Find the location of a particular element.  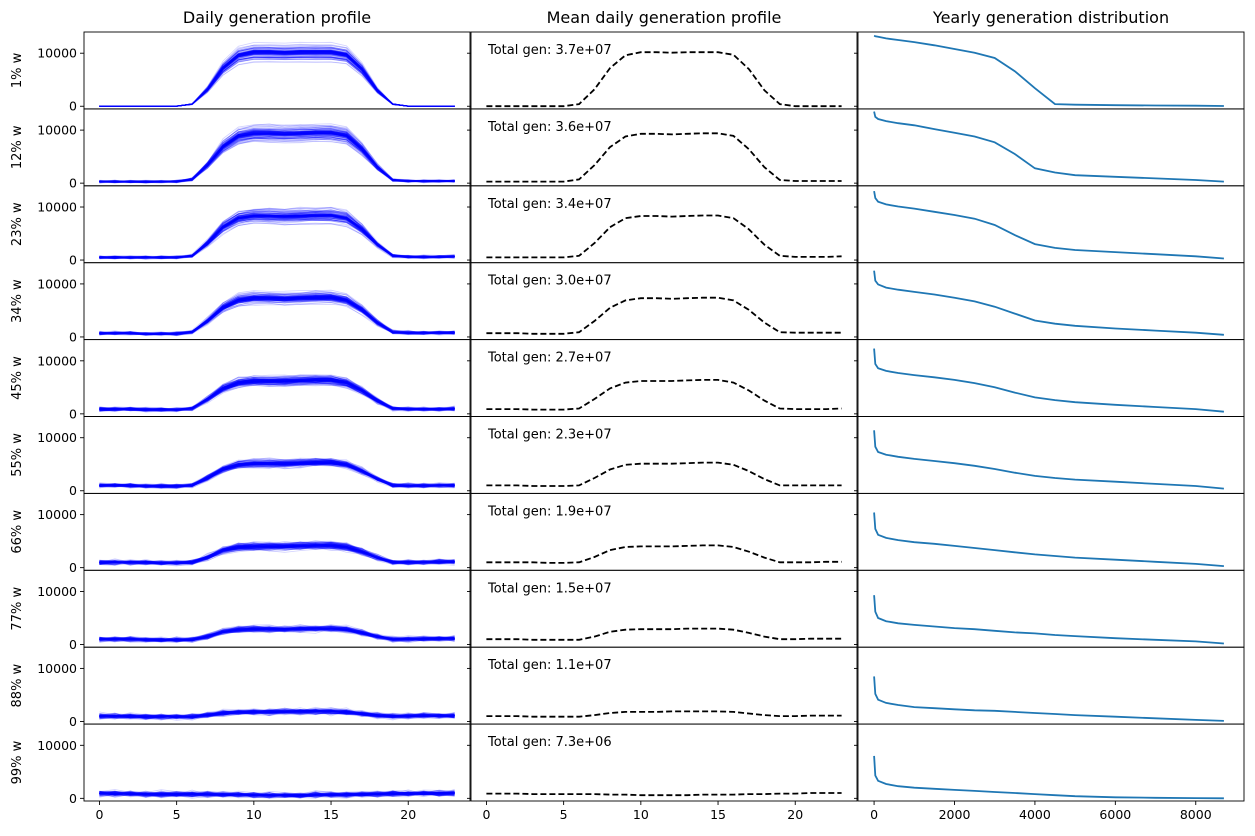

x-tick-label: 6000 is located at coordinates (1115, 814).